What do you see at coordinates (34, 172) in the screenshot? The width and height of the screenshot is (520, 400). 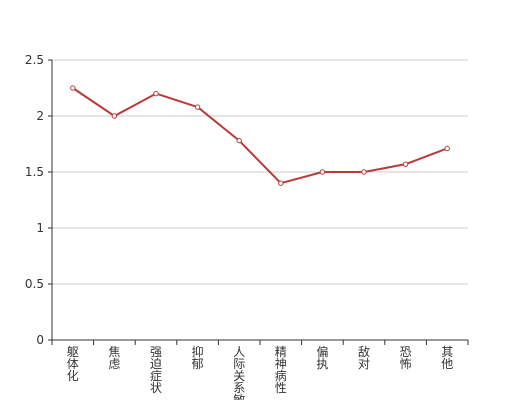 I see `y-tick-label: 1.5` at bounding box center [34, 172].